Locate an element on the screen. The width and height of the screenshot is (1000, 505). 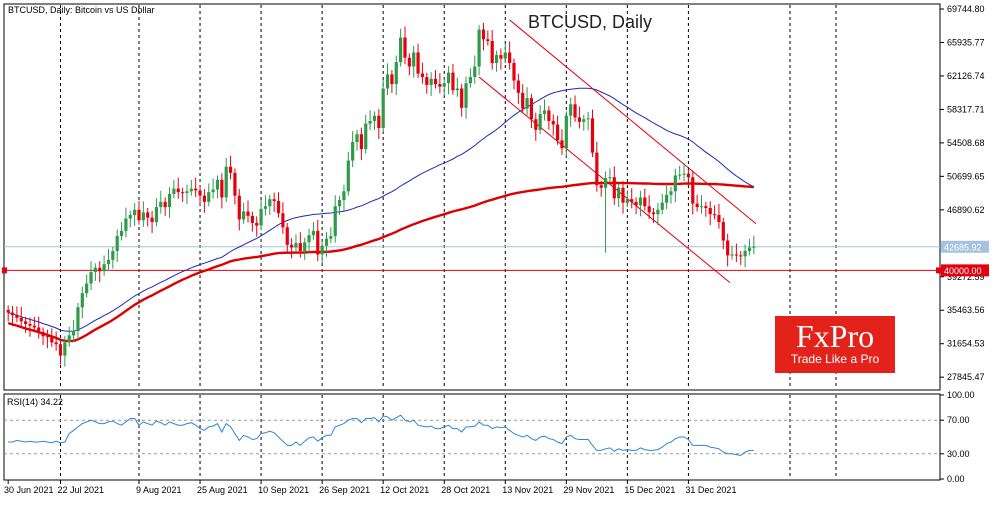
y-tick-label-9: 31654.53 is located at coordinates (966, 344).